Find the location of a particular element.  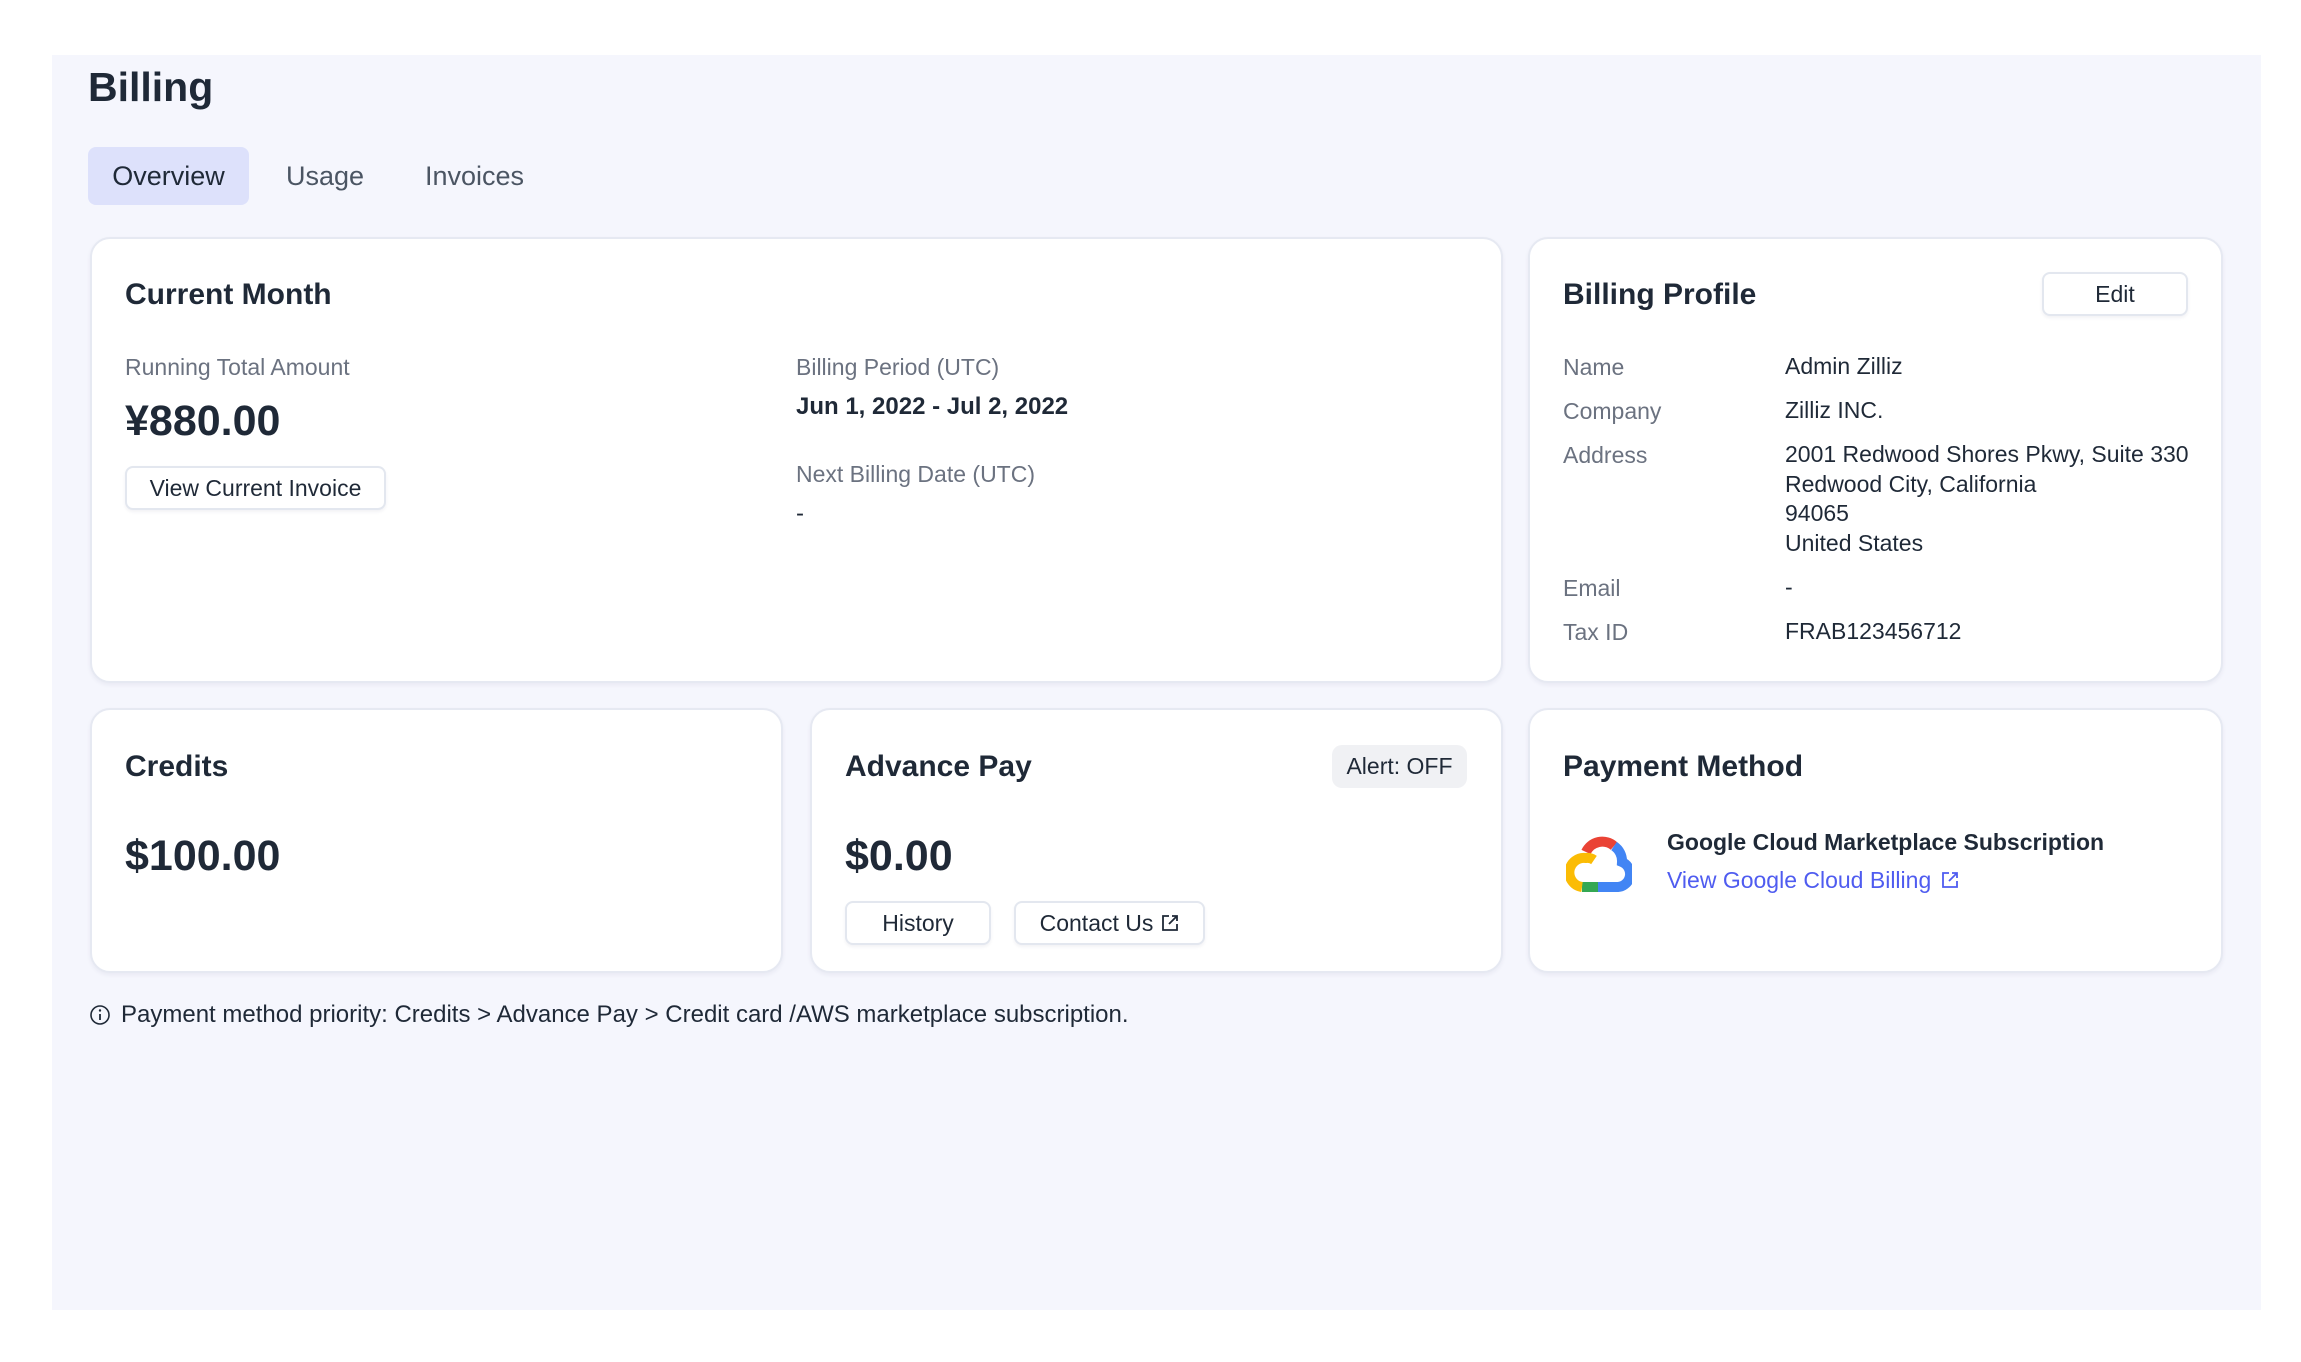

view-google-cloud-billing-link: View Google Cloud Billing is located at coordinates (1813, 880).